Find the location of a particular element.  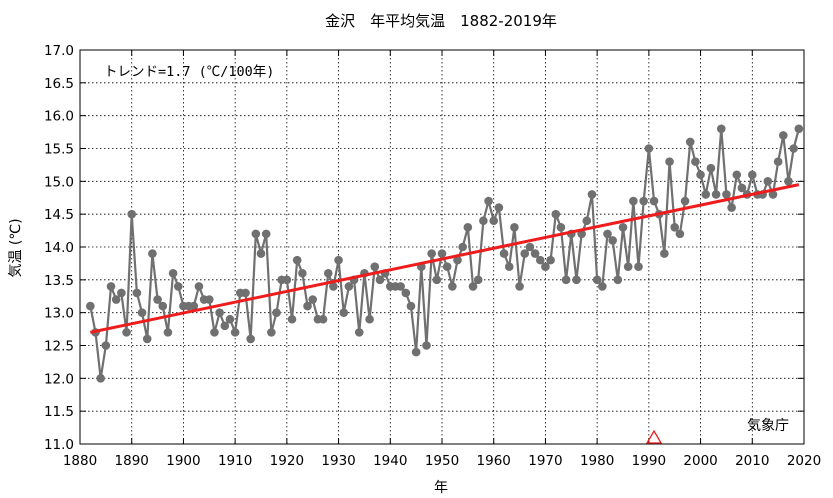

x-tick-label: 1960 is located at coordinates (494, 461).